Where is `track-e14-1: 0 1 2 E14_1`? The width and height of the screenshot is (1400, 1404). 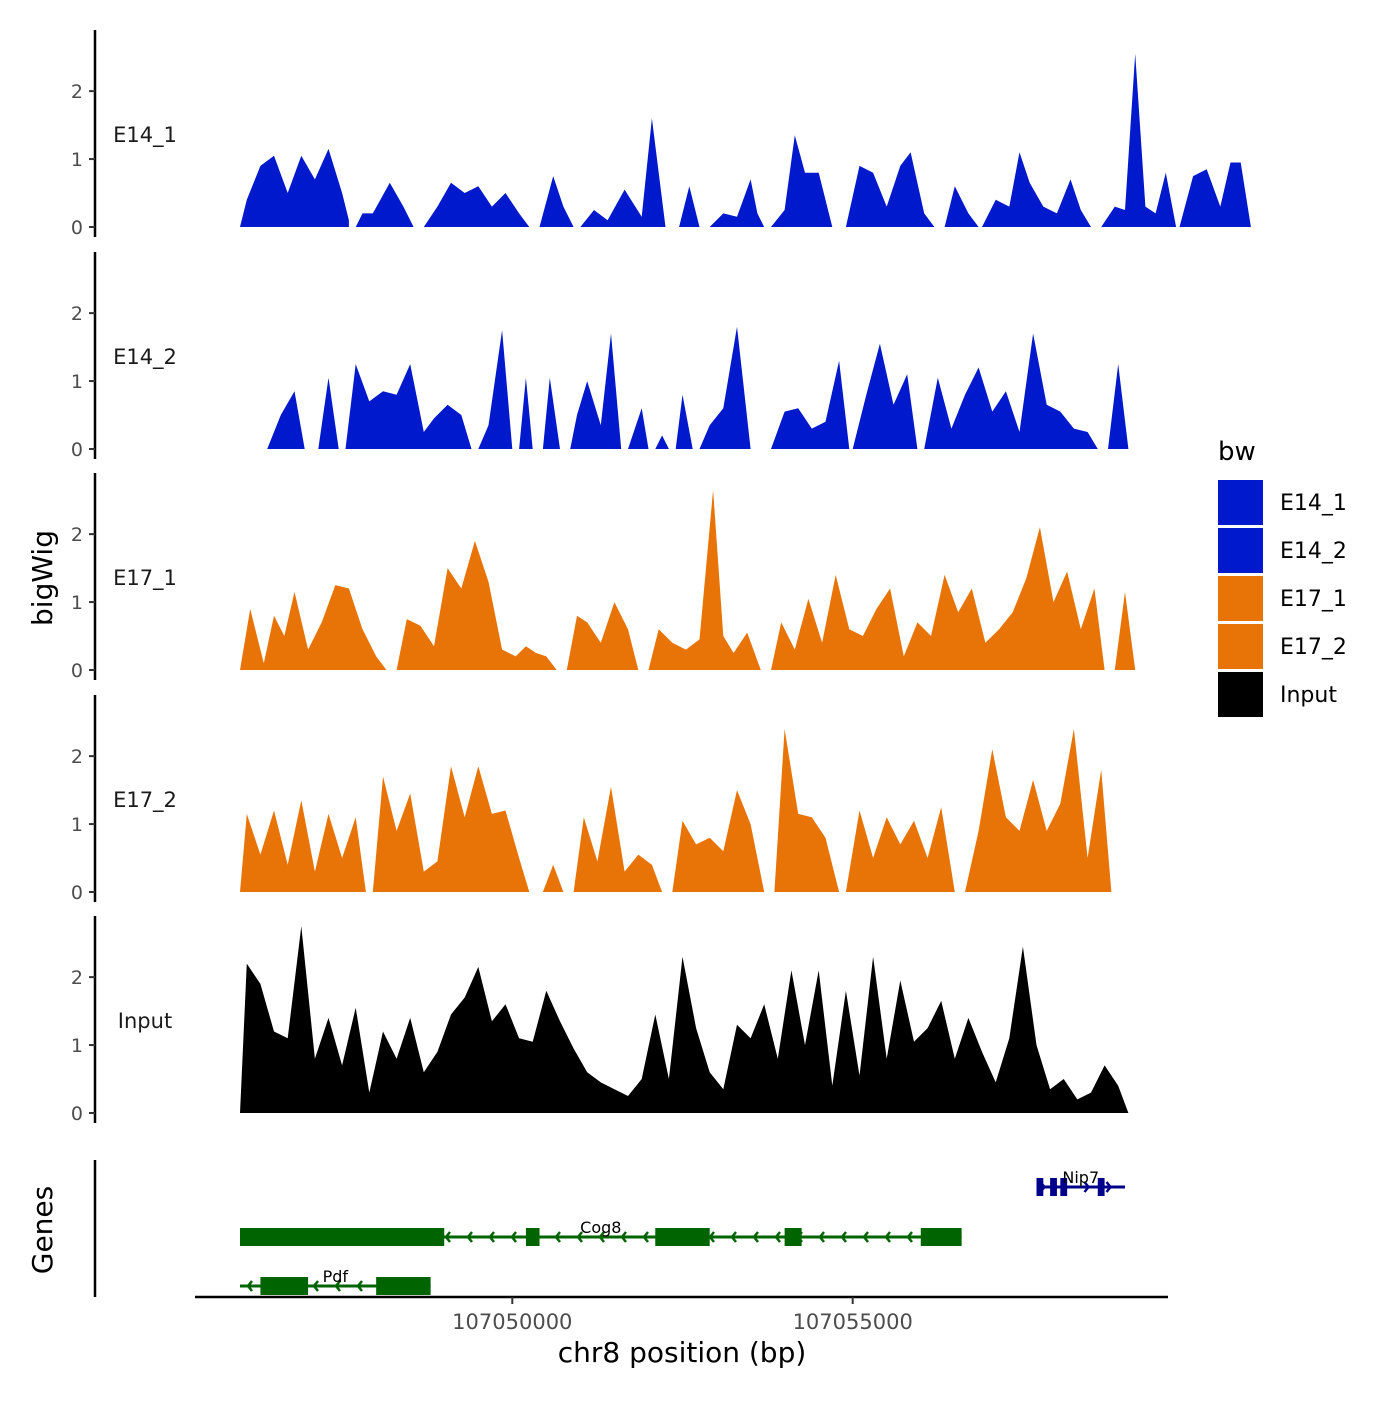
track-e14-1: 0 1 2 E14_1 is located at coordinates (661, 134).